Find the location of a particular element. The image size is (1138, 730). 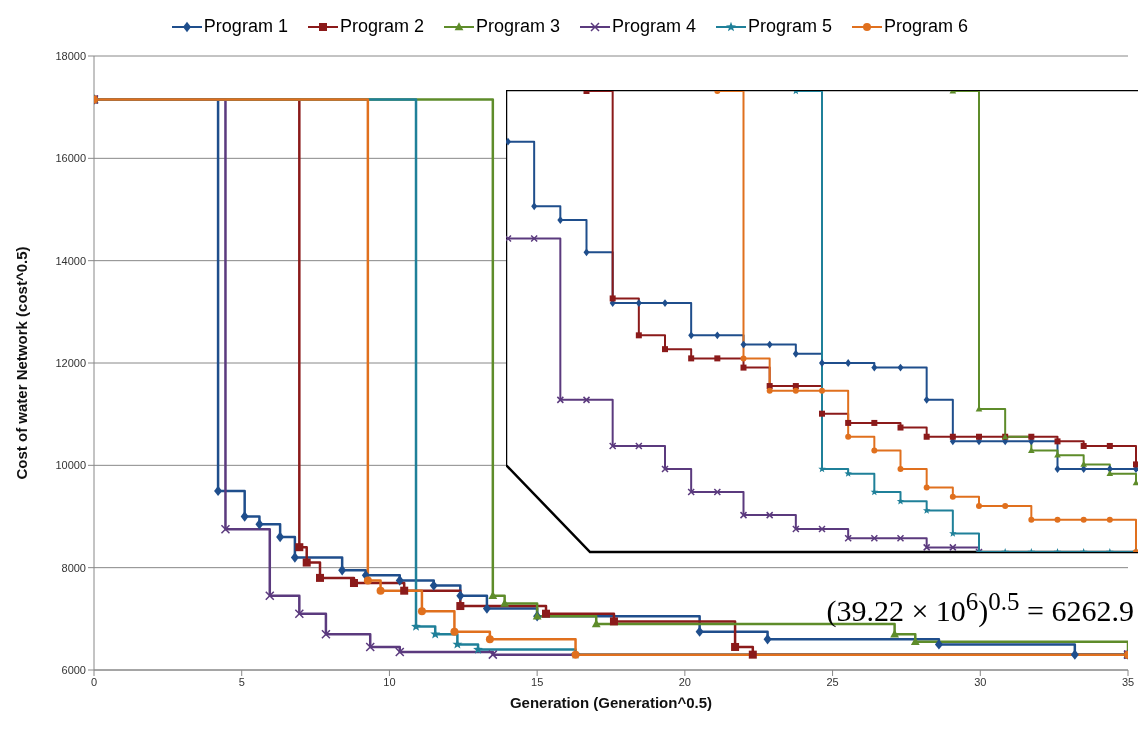

legend-label: Program 5 is located at coordinates (790, 26).